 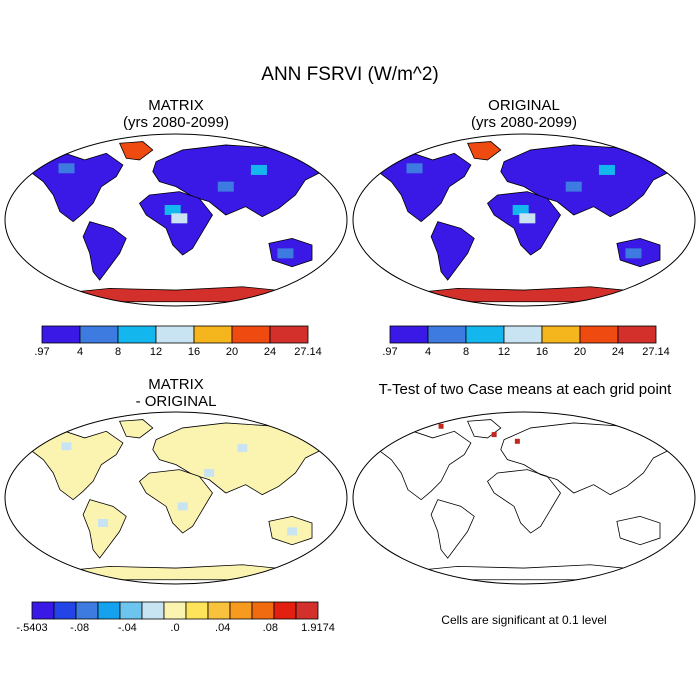 I want to click on map-original, so click(x=524, y=220).